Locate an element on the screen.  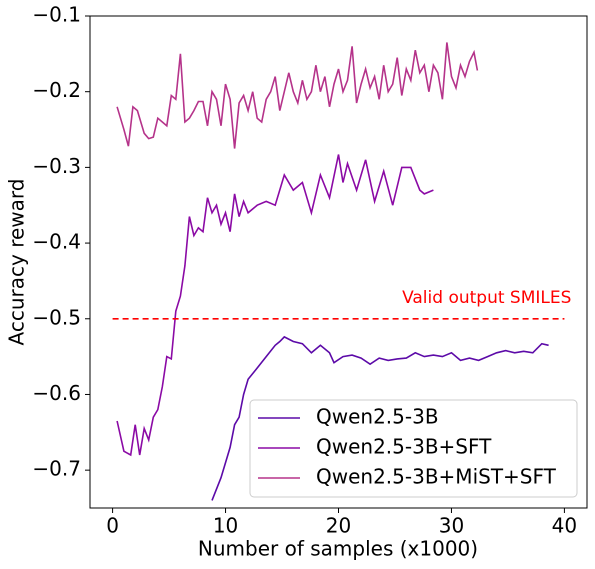
legend-label: Qwen2.5-3B+MiST+SFT is located at coordinates (436, 477).